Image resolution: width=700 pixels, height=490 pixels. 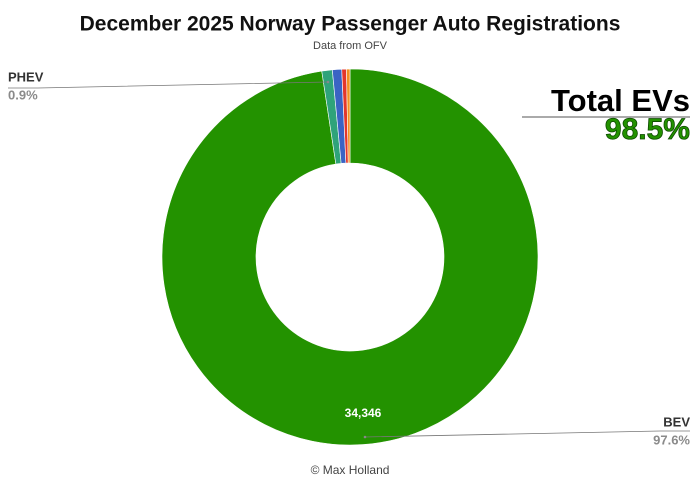 What do you see at coordinates (23, 94) in the screenshot?
I see `slice-value-label: 0.9%` at bounding box center [23, 94].